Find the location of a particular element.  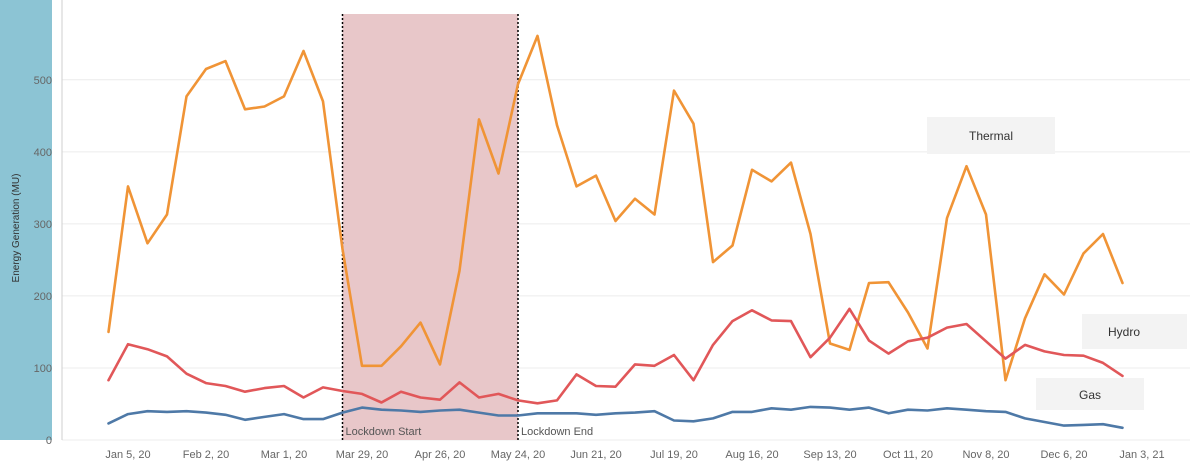

series-label-box-thermal is located at coordinates (991, 135).